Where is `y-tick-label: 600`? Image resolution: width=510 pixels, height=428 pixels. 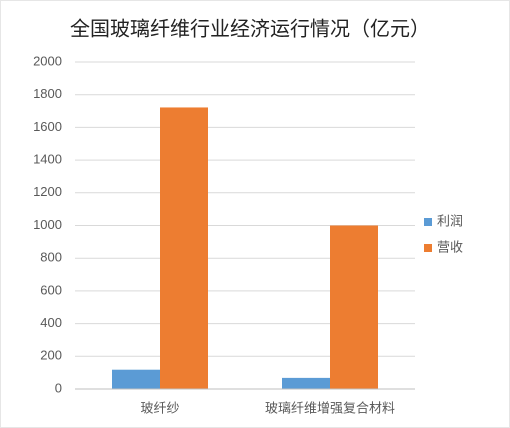 y-tick-label: 600 is located at coordinates (51, 289).